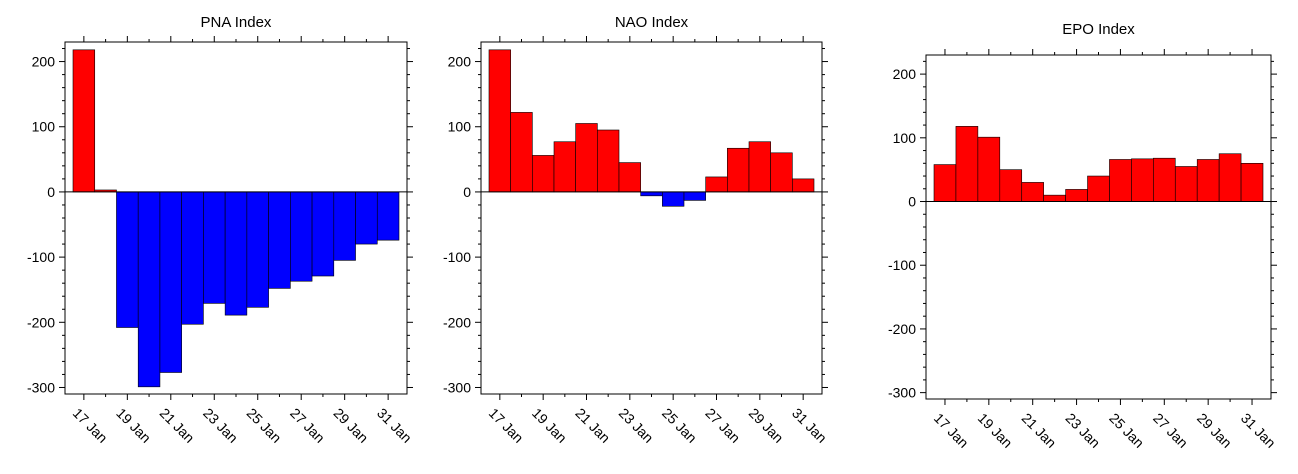  Describe the element at coordinates (652, 22) in the screenshot. I see `chart-title: NAO Index` at that location.